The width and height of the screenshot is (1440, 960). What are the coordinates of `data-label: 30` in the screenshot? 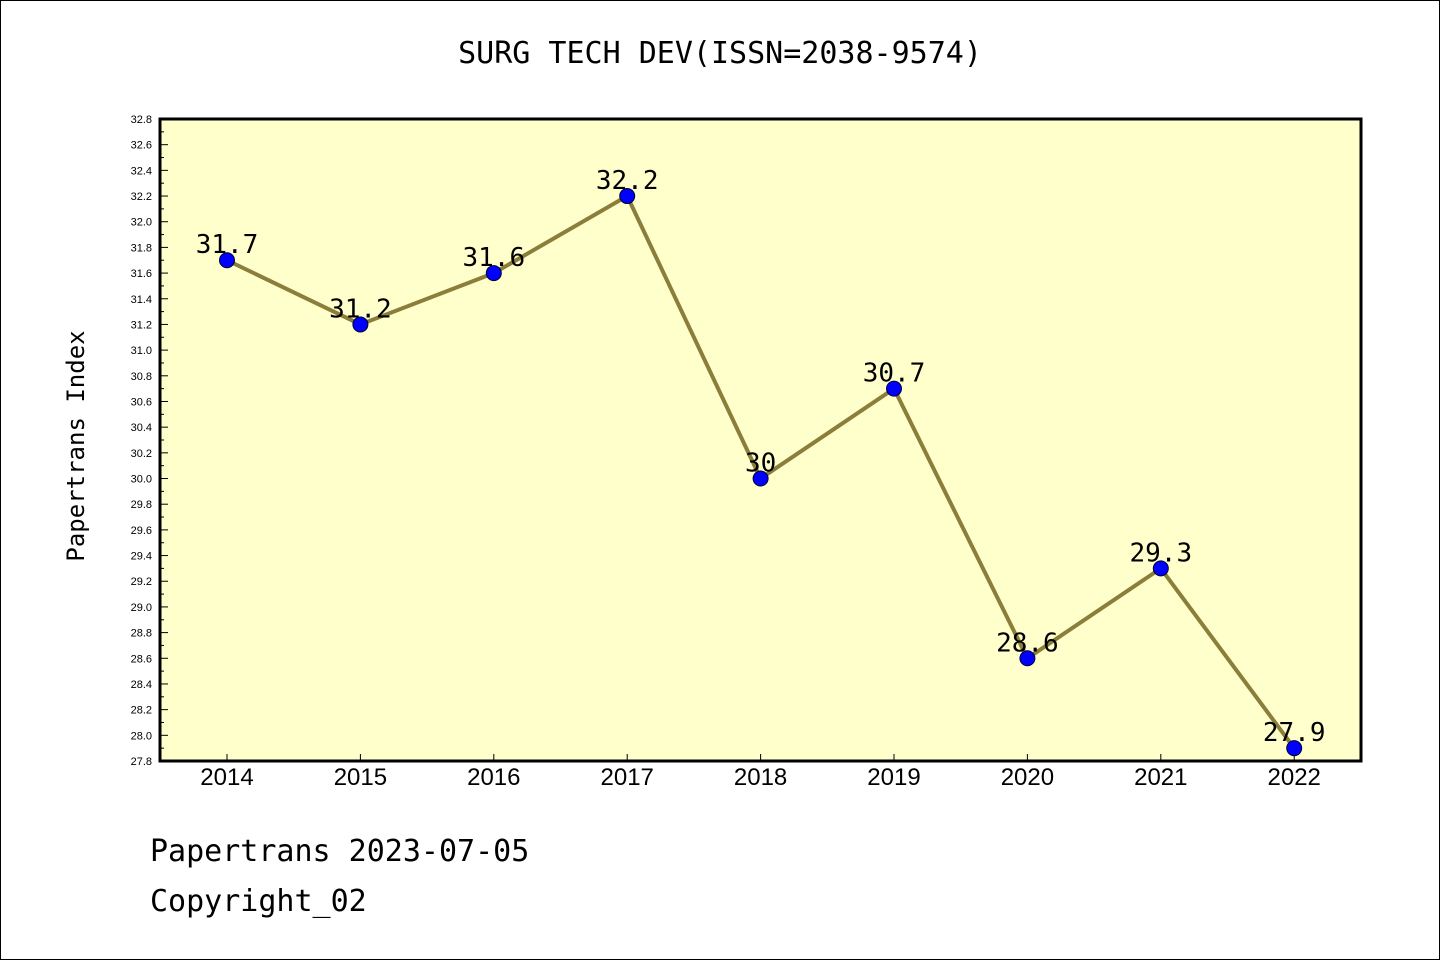 It's located at (760, 464).